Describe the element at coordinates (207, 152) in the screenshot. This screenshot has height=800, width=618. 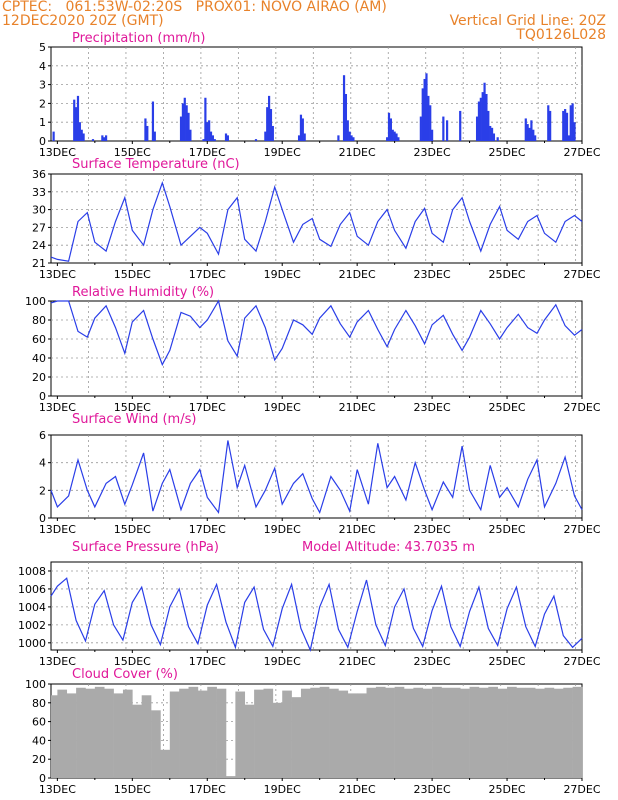
I see `panel-1-xtick-label-2: 17DEC` at that location.